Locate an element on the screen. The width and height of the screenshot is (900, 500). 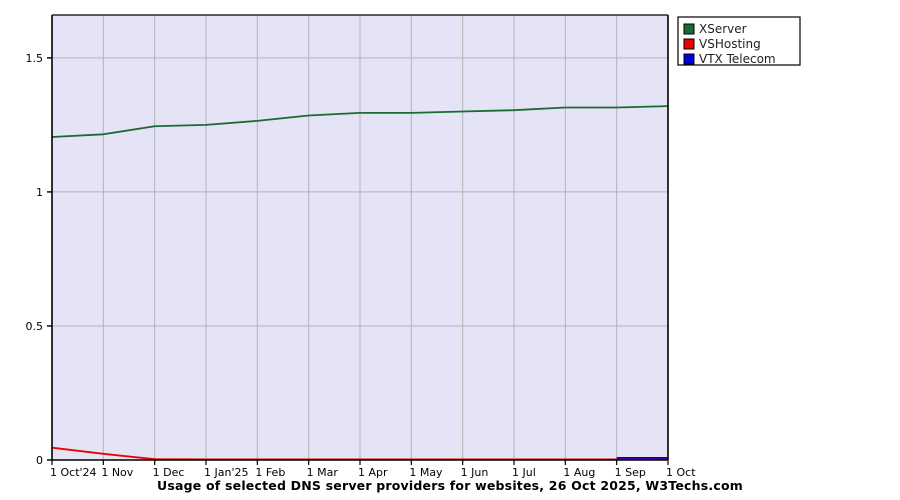
x-axis-tick-label: 1 May is located at coordinates (426, 472).